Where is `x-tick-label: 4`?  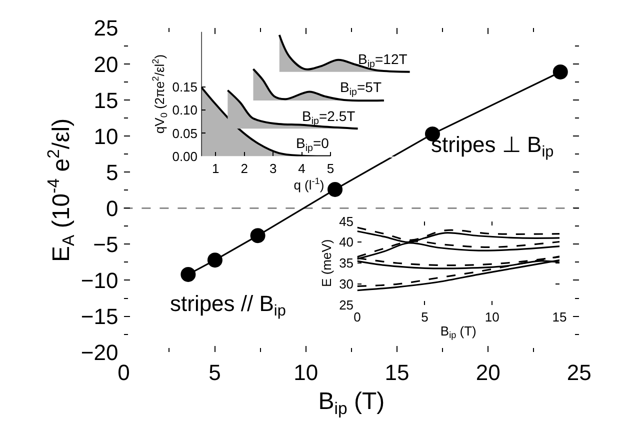
x-tick-label: 4 is located at coordinates (302, 168).